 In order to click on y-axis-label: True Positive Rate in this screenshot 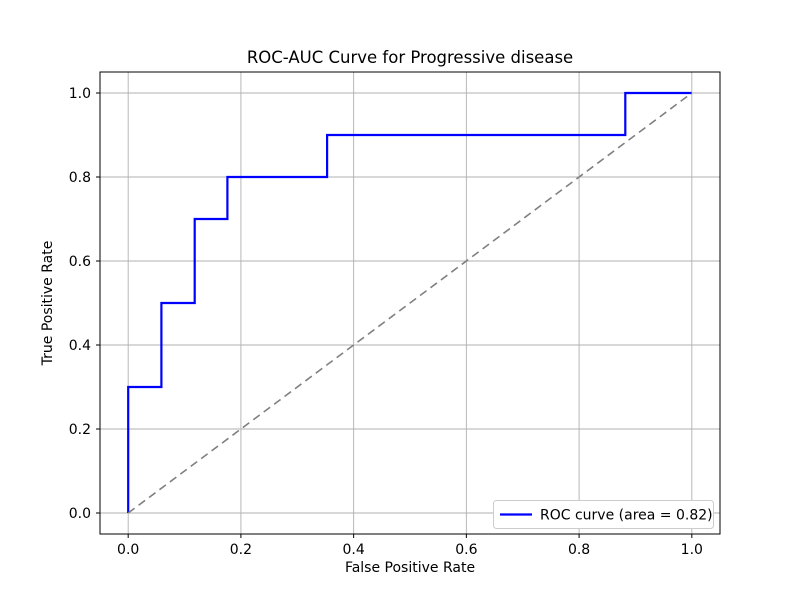, I will do `click(48, 304)`.